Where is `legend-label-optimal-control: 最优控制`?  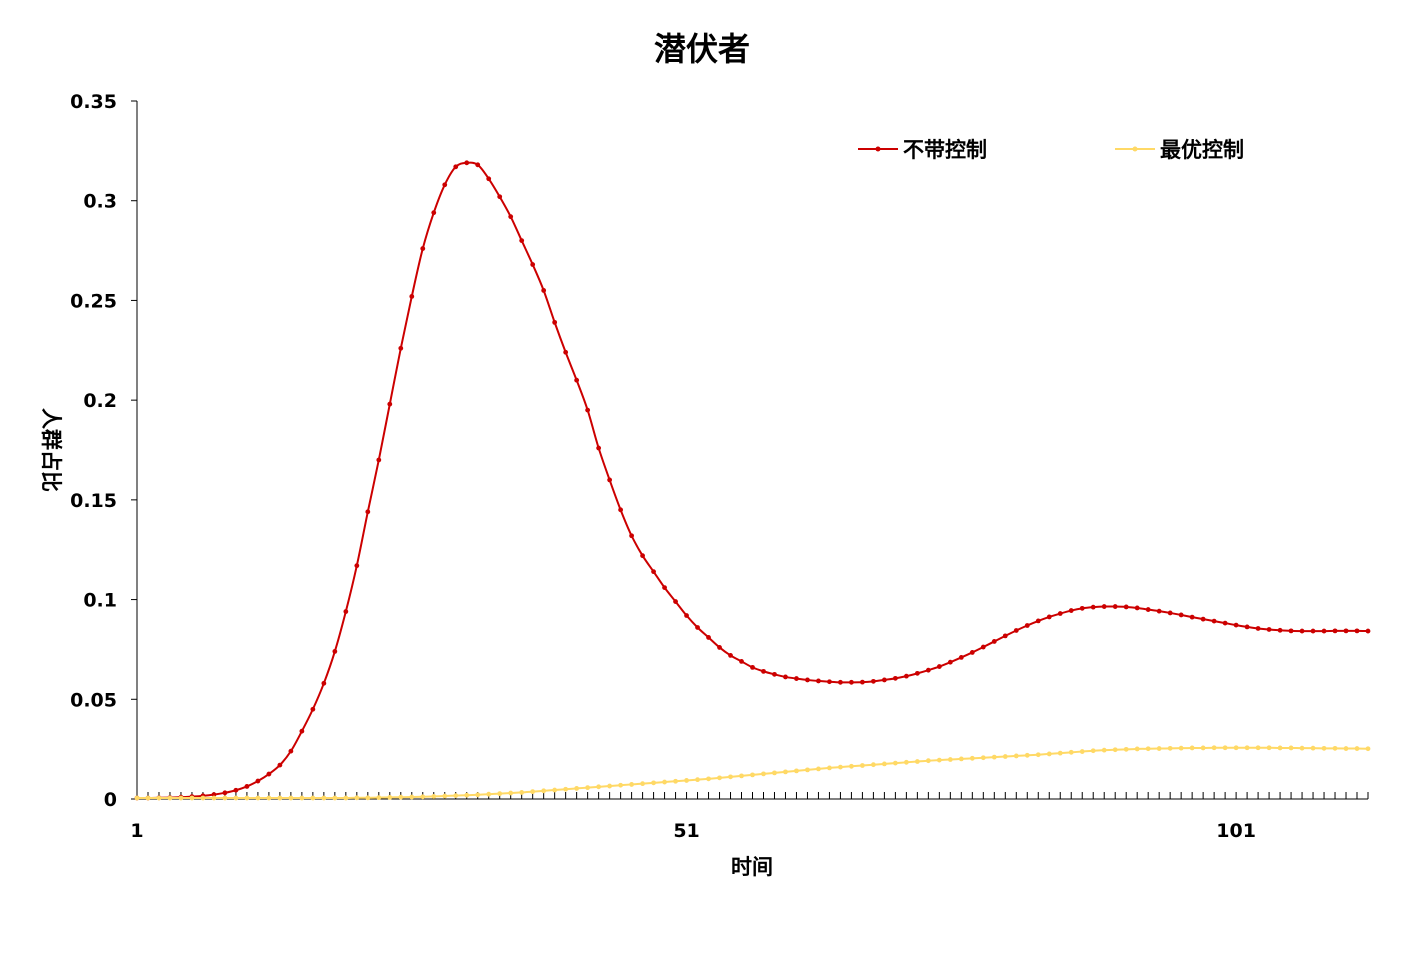 legend-label-optimal-control: 最优控制 is located at coordinates (1202, 150).